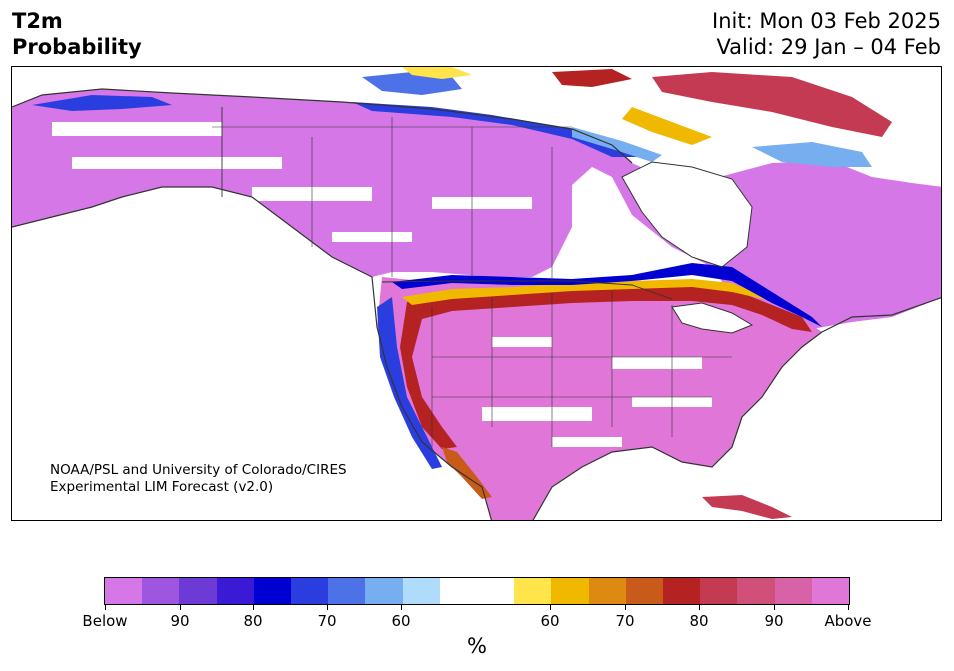 The image size is (954, 671). What do you see at coordinates (592, 78) in the screenshot?
I see `baffin-warm` at bounding box center [592, 78].